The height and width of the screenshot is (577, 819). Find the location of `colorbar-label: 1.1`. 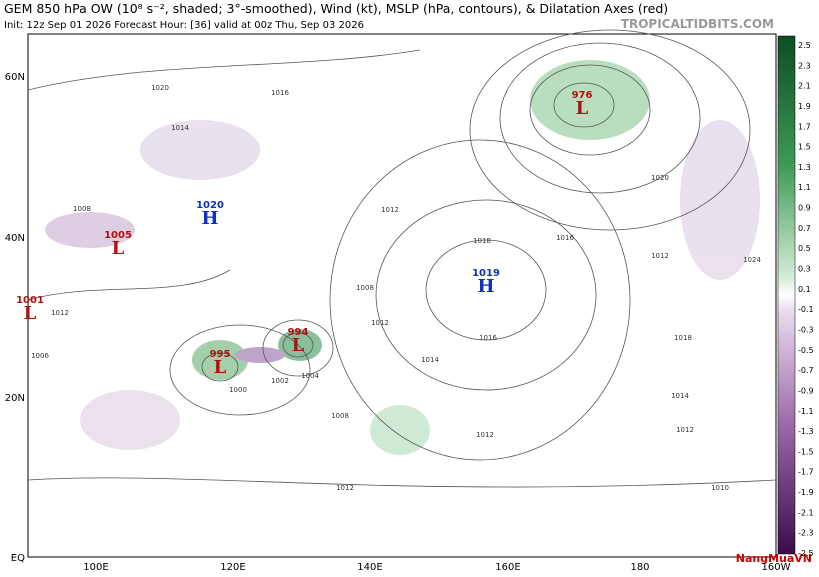

colorbar-label: 1.1 is located at coordinates (804, 187).